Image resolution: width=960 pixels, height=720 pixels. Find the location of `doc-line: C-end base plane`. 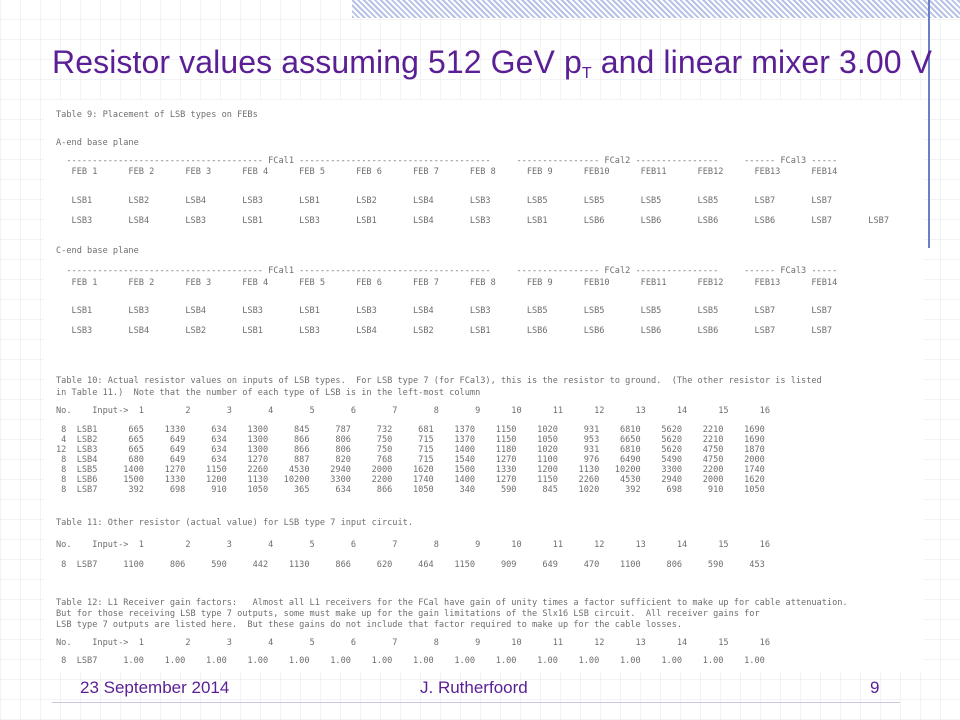

doc-line: C-end base plane is located at coordinates (97, 251).